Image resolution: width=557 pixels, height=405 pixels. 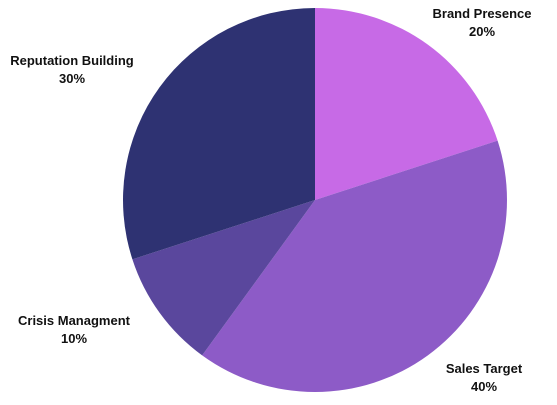 What do you see at coordinates (72, 60) in the screenshot?
I see `slice-label-reputation-building: Reputation Building` at bounding box center [72, 60].